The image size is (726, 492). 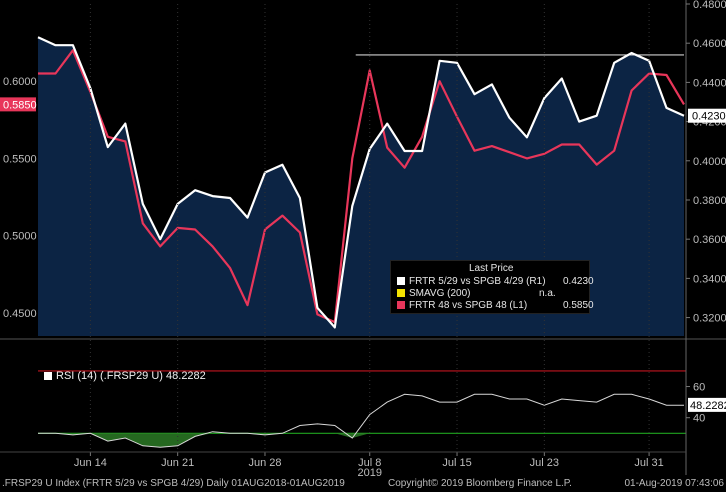 I want to click on legend-title: Last Price, so click(x=491, y=268).